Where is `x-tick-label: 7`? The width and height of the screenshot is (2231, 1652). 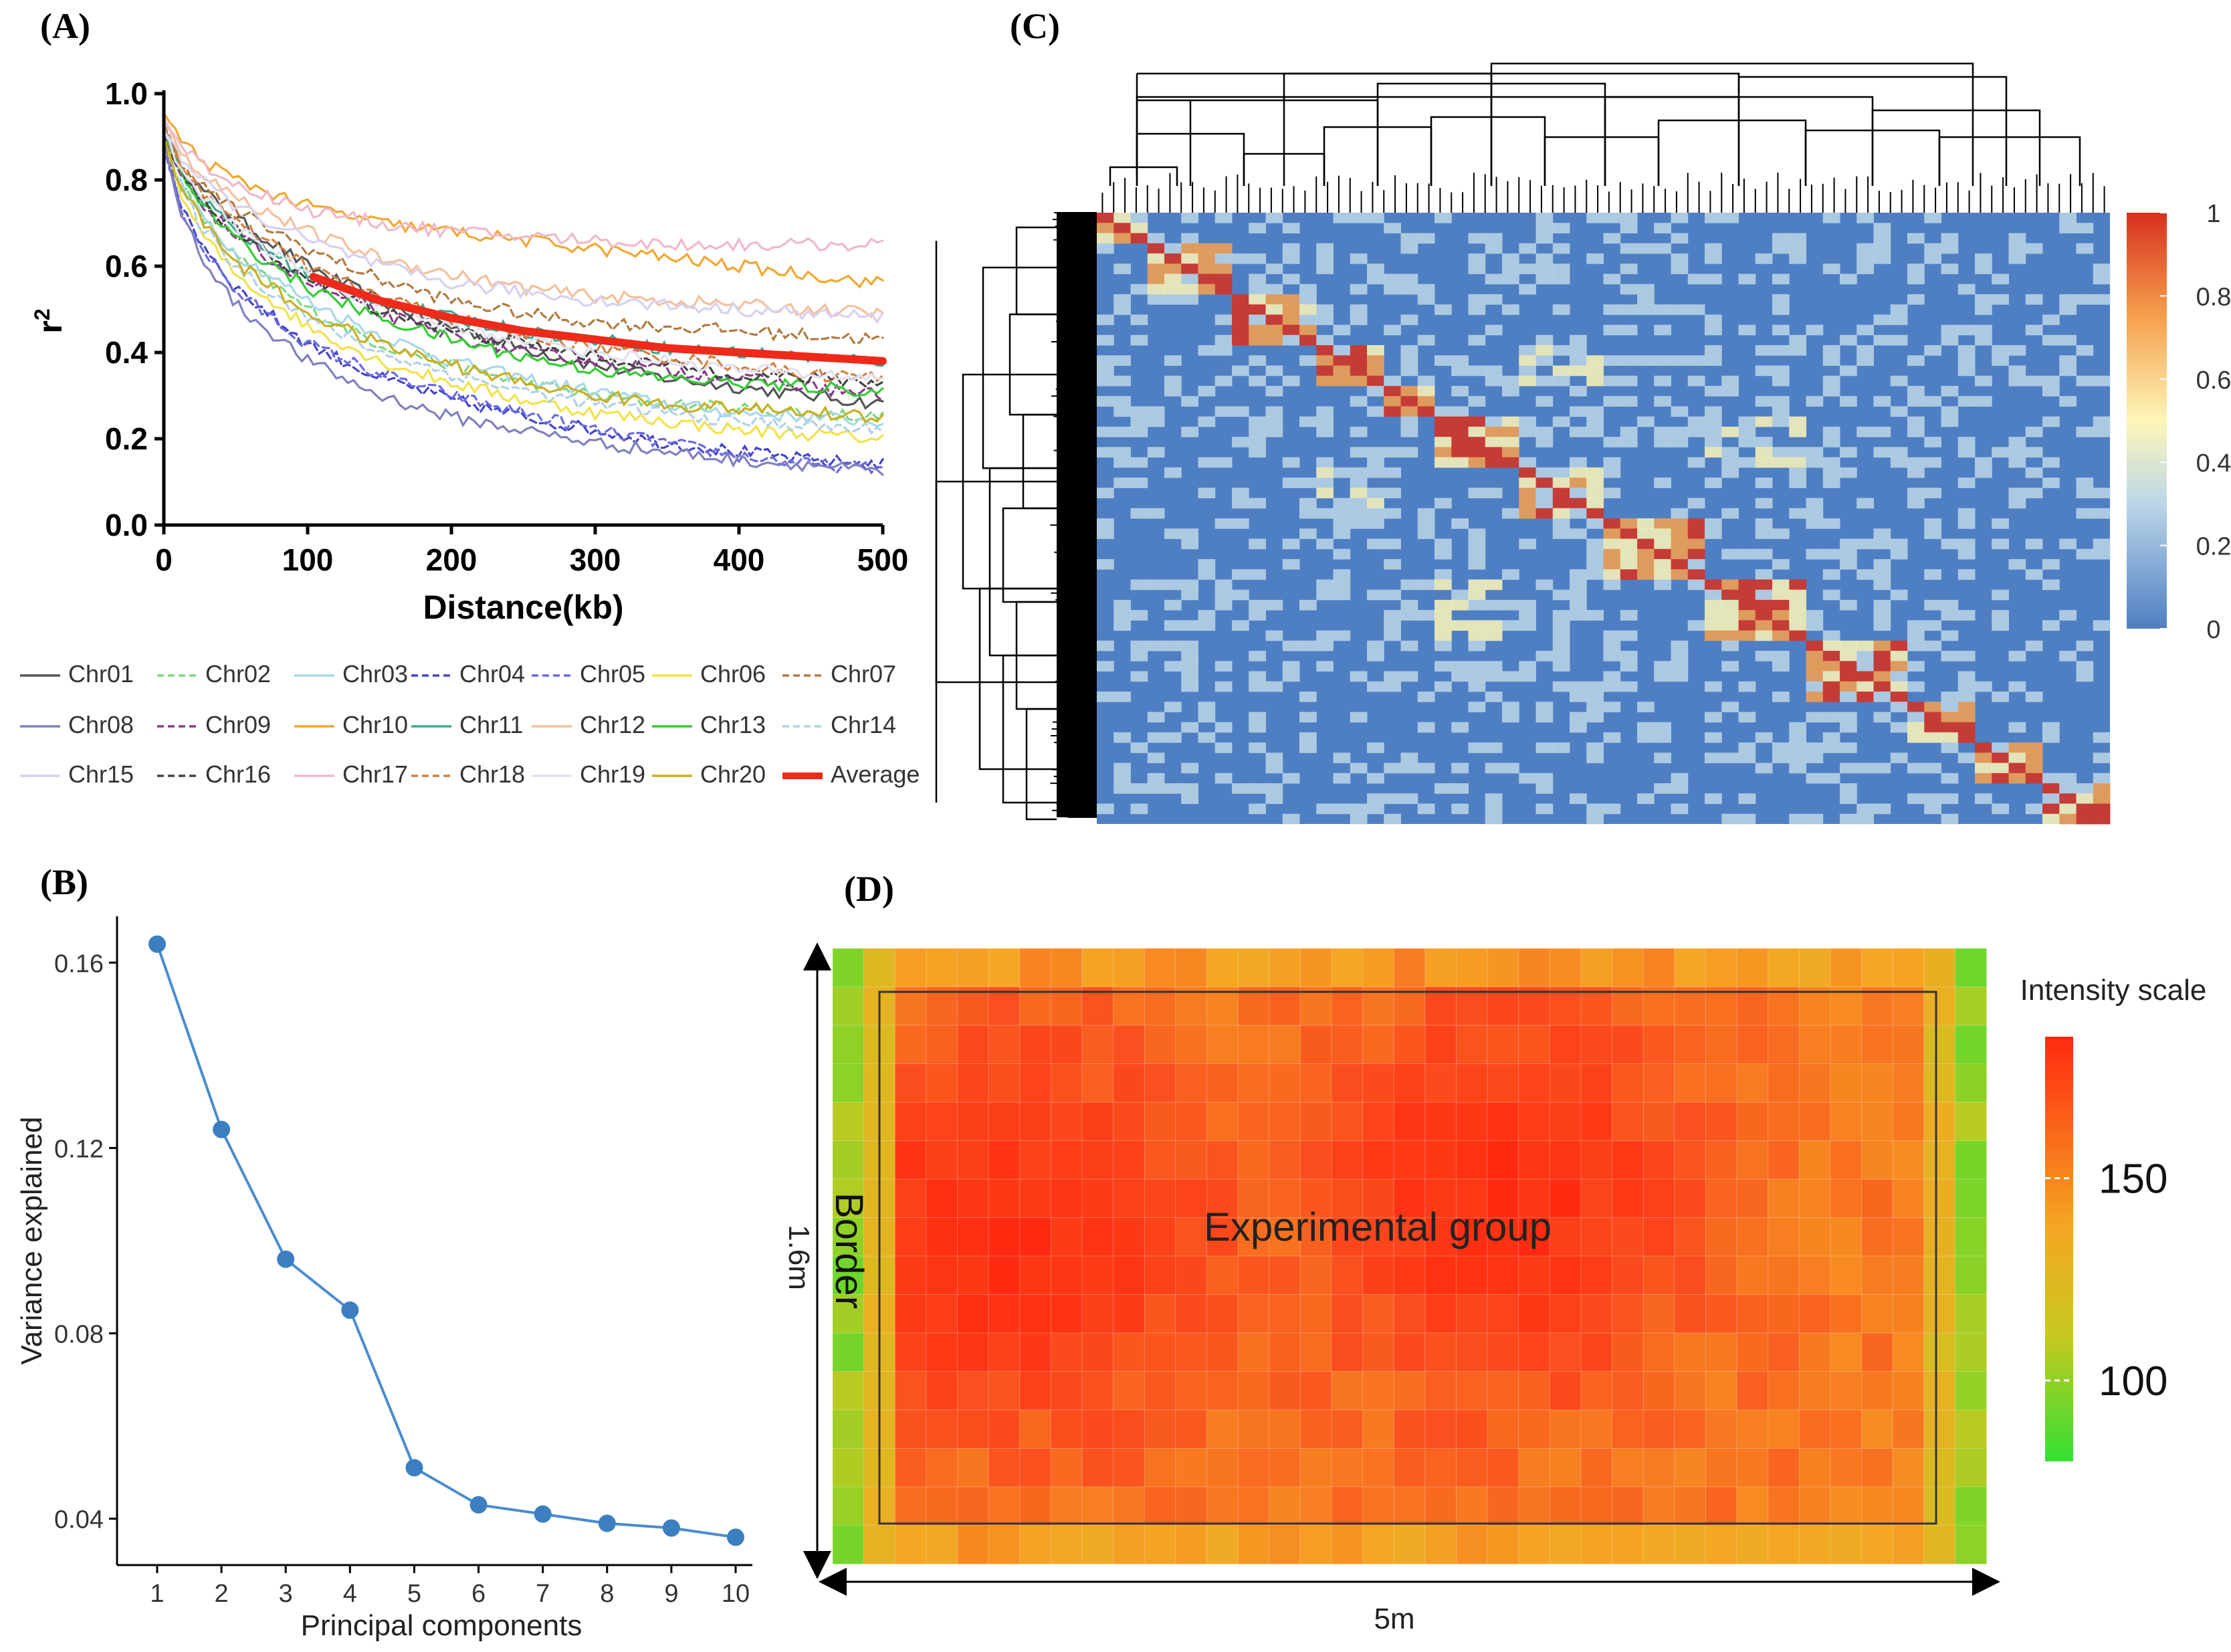 x-tick-label: 7 is located at coordinates (543, 1594).